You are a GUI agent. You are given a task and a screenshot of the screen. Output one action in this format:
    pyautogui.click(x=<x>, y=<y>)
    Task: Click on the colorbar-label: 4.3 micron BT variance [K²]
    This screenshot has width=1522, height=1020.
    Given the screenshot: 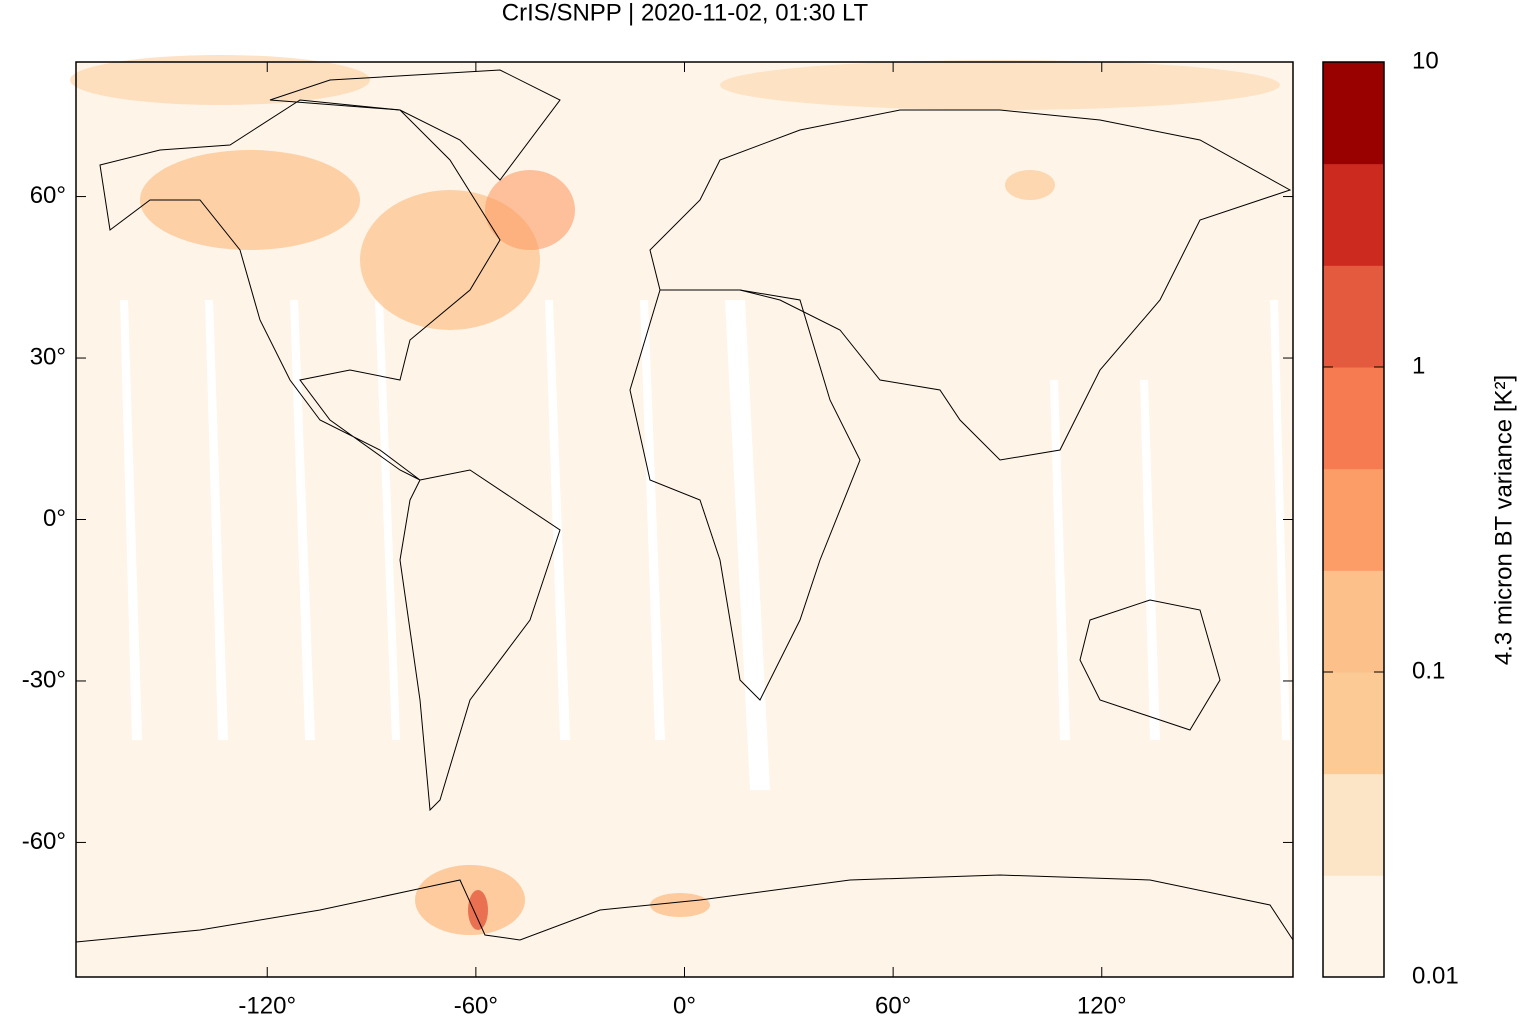 What is the action you would take?
    pyautogui.click(x=1503, y=520)
    